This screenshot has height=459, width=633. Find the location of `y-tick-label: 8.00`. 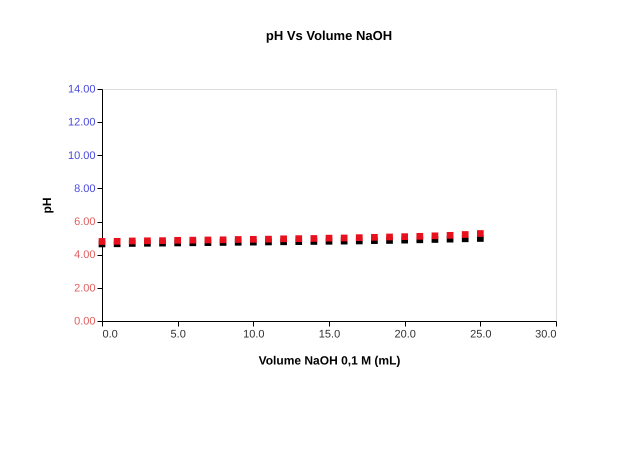

y-tick-label: 8.00 is located at coordinates (85, 188).